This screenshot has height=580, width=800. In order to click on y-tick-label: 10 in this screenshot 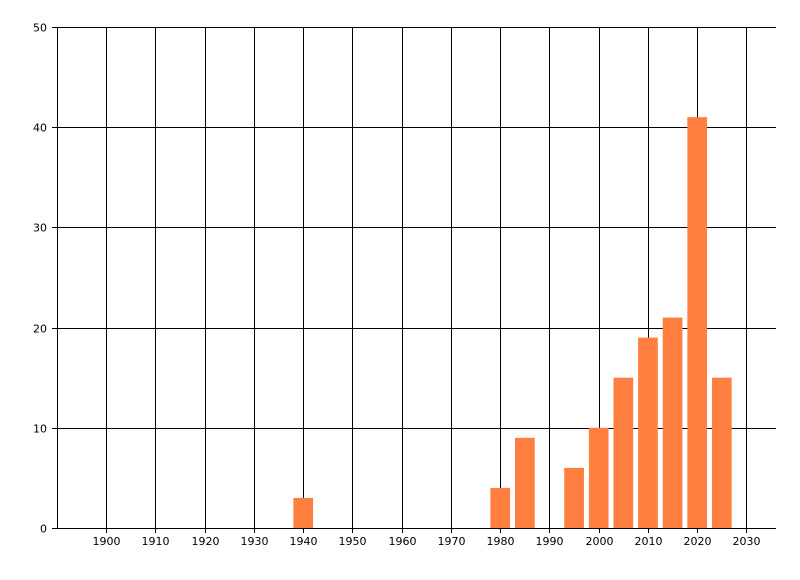, I will do `click(40, 429)`.